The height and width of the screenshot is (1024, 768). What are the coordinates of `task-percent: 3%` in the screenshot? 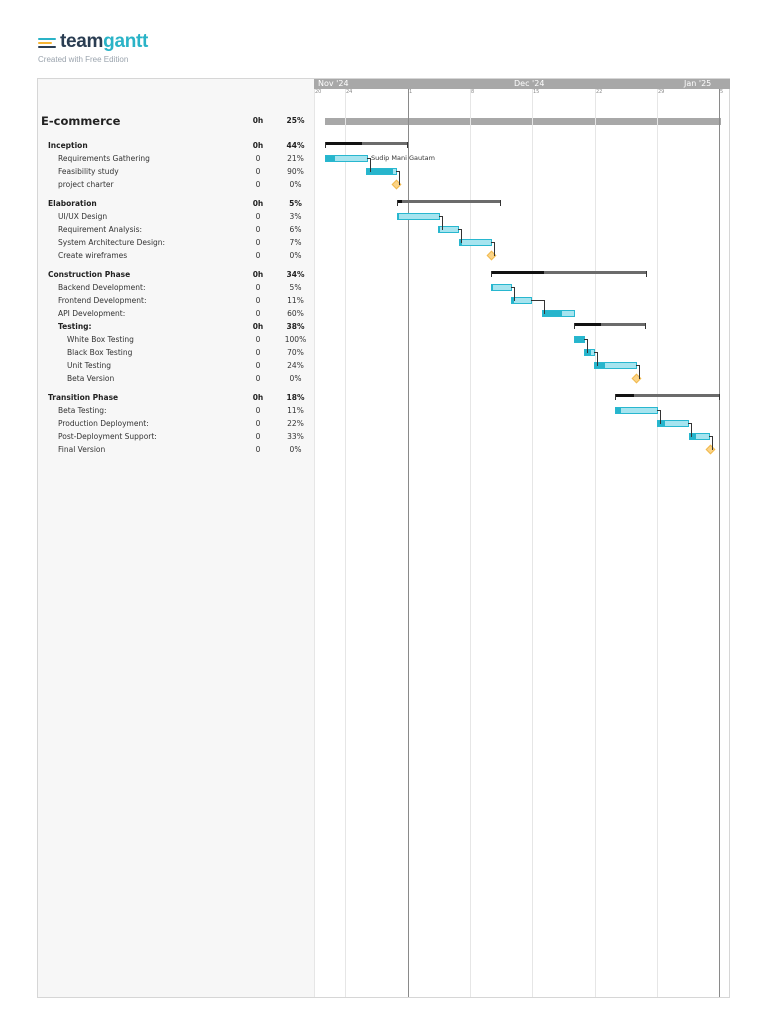 It's located at (295, 216).